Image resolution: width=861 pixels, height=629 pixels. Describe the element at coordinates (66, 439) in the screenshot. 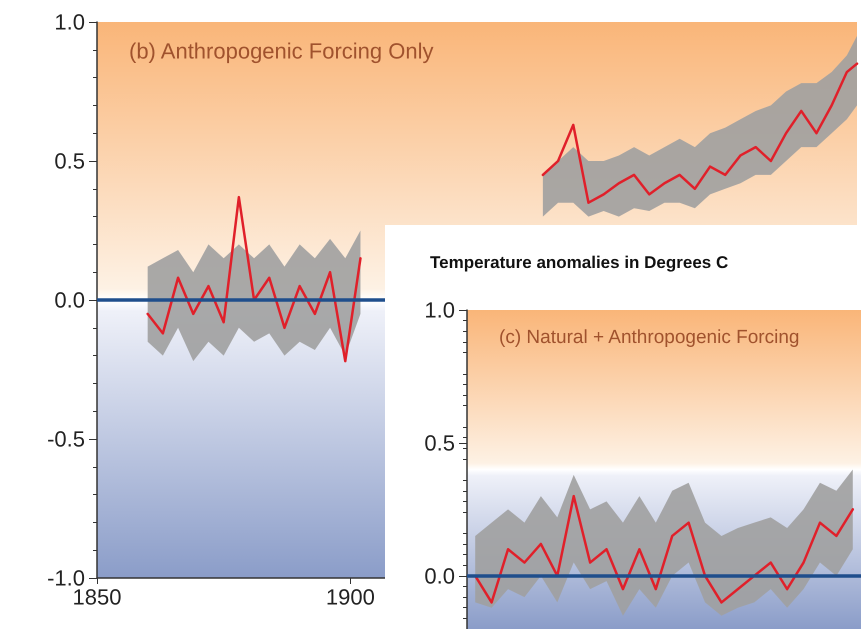

I see `y-tick-label: -0.5` at that location.